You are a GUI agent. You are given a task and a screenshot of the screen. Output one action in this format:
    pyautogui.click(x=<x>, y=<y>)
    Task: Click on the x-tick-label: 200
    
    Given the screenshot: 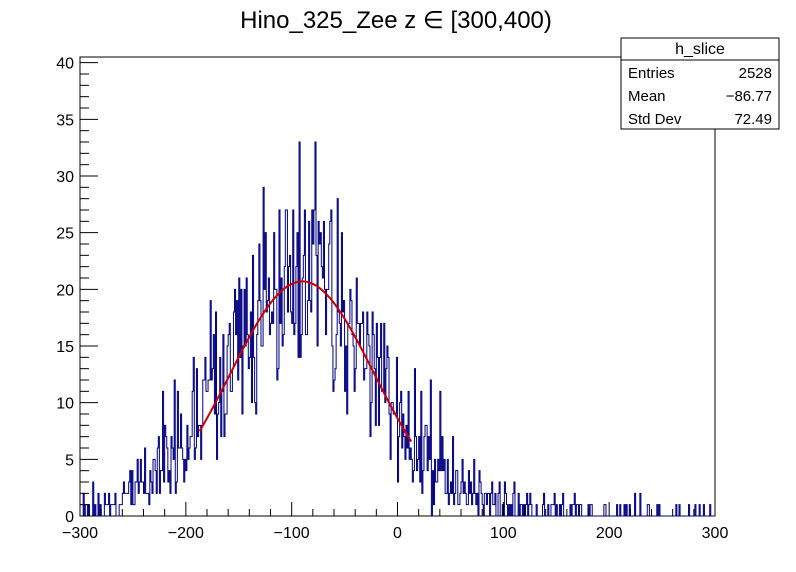 What is the action you would take?
    pyautogui.click(x=609, y=533)
    